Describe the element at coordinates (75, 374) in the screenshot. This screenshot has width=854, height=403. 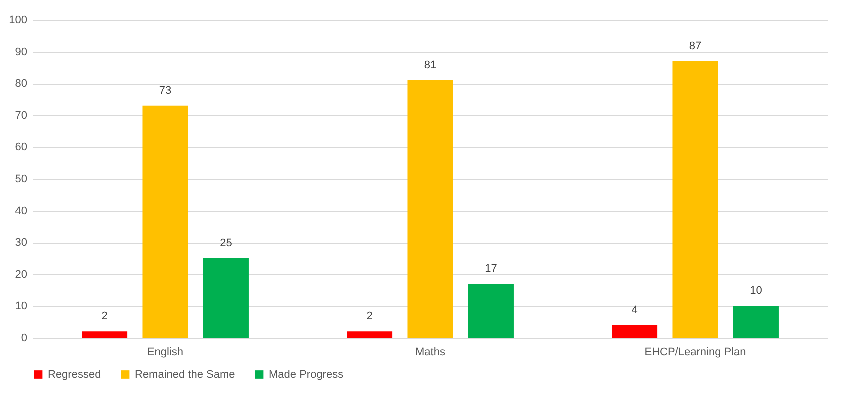
I see `legend-label: Regressed` at that location.